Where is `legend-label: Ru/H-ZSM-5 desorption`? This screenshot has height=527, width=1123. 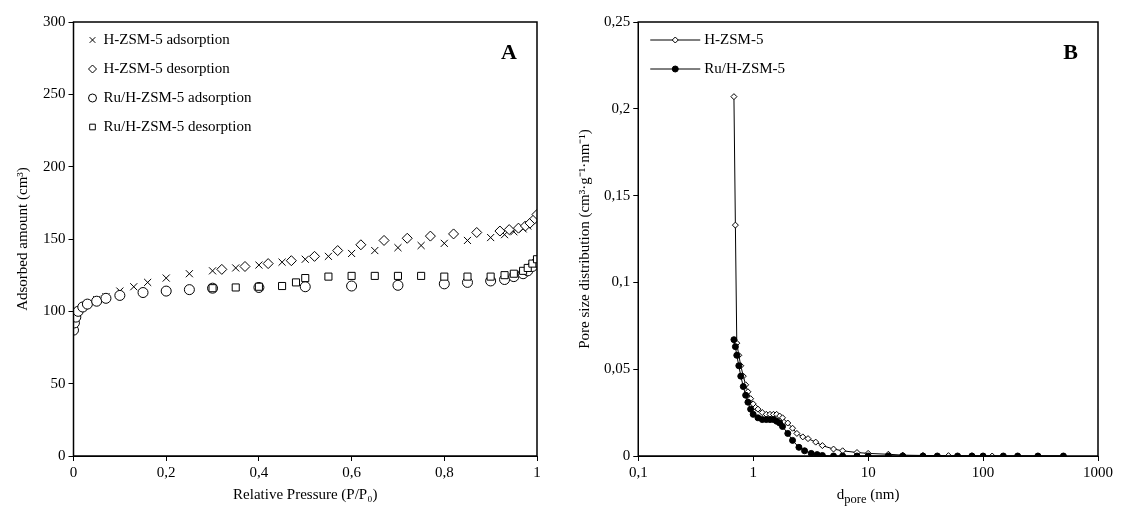
legend-label: Ru/H-ZSM-5 desorption is located at coordinates (177, 125).